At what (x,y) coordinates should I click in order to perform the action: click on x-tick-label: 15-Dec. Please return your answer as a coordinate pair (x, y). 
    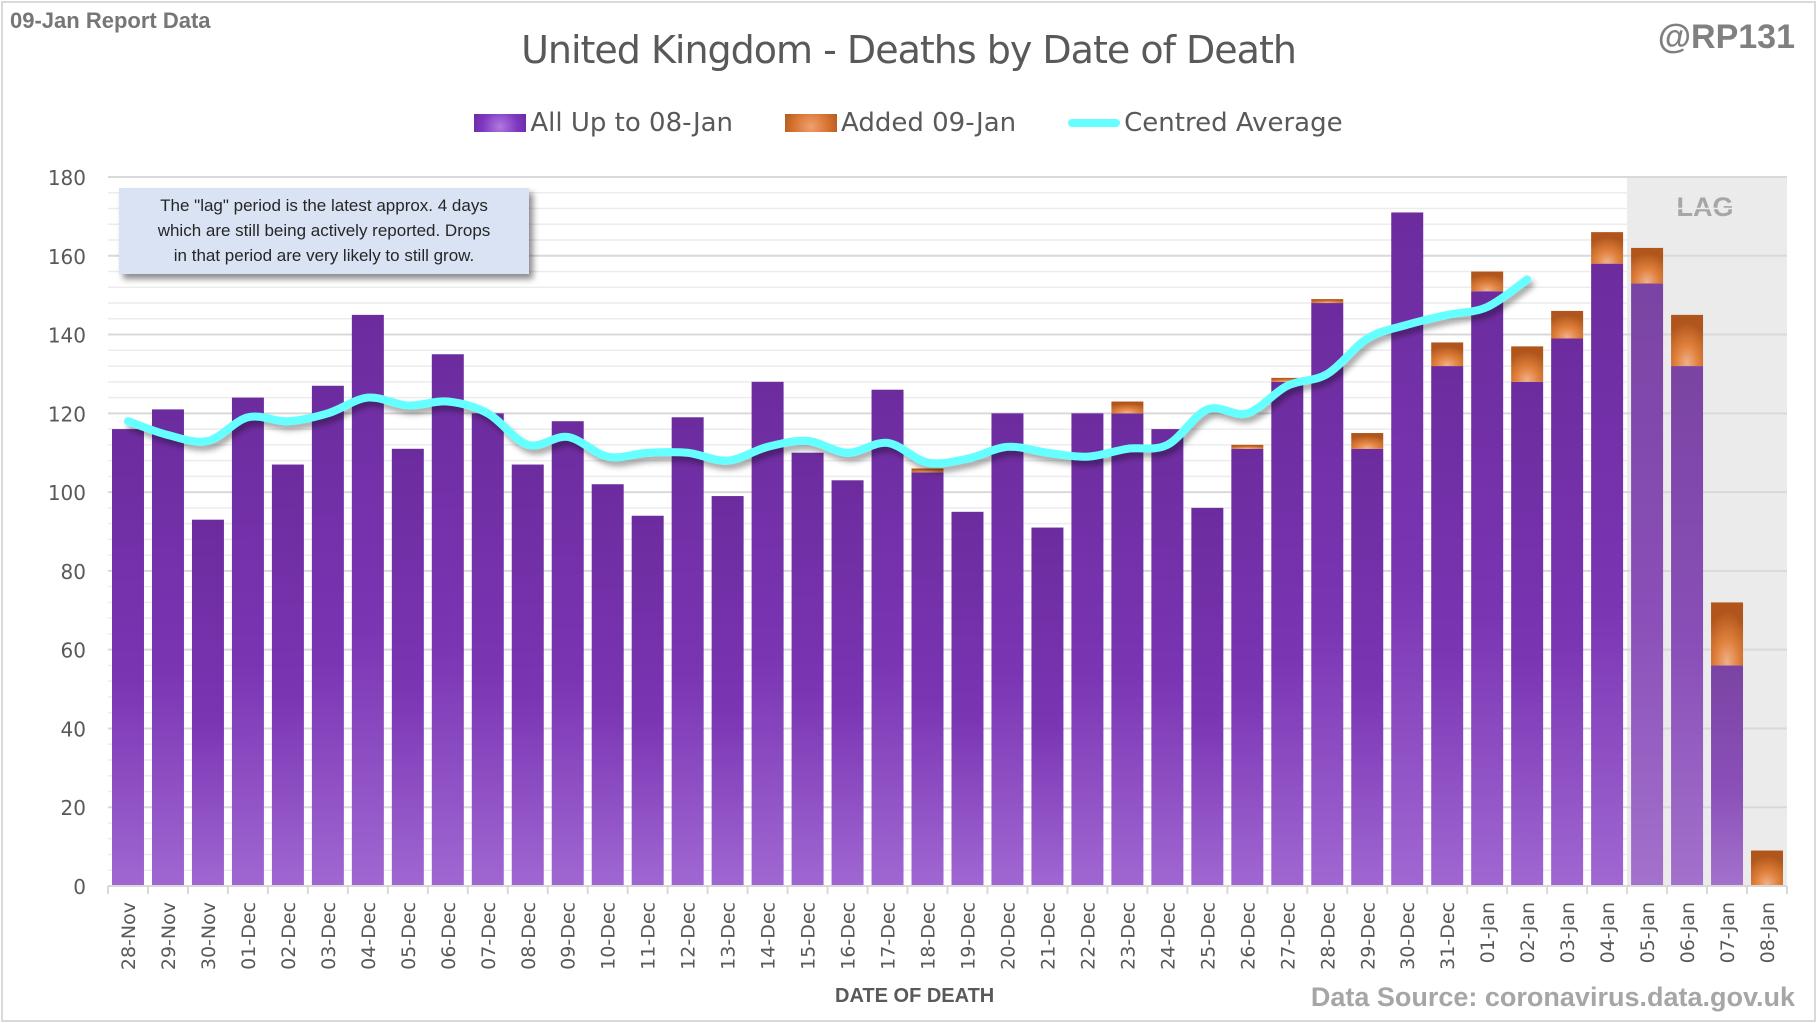
    Looking at the image, I should click on (809, 936).